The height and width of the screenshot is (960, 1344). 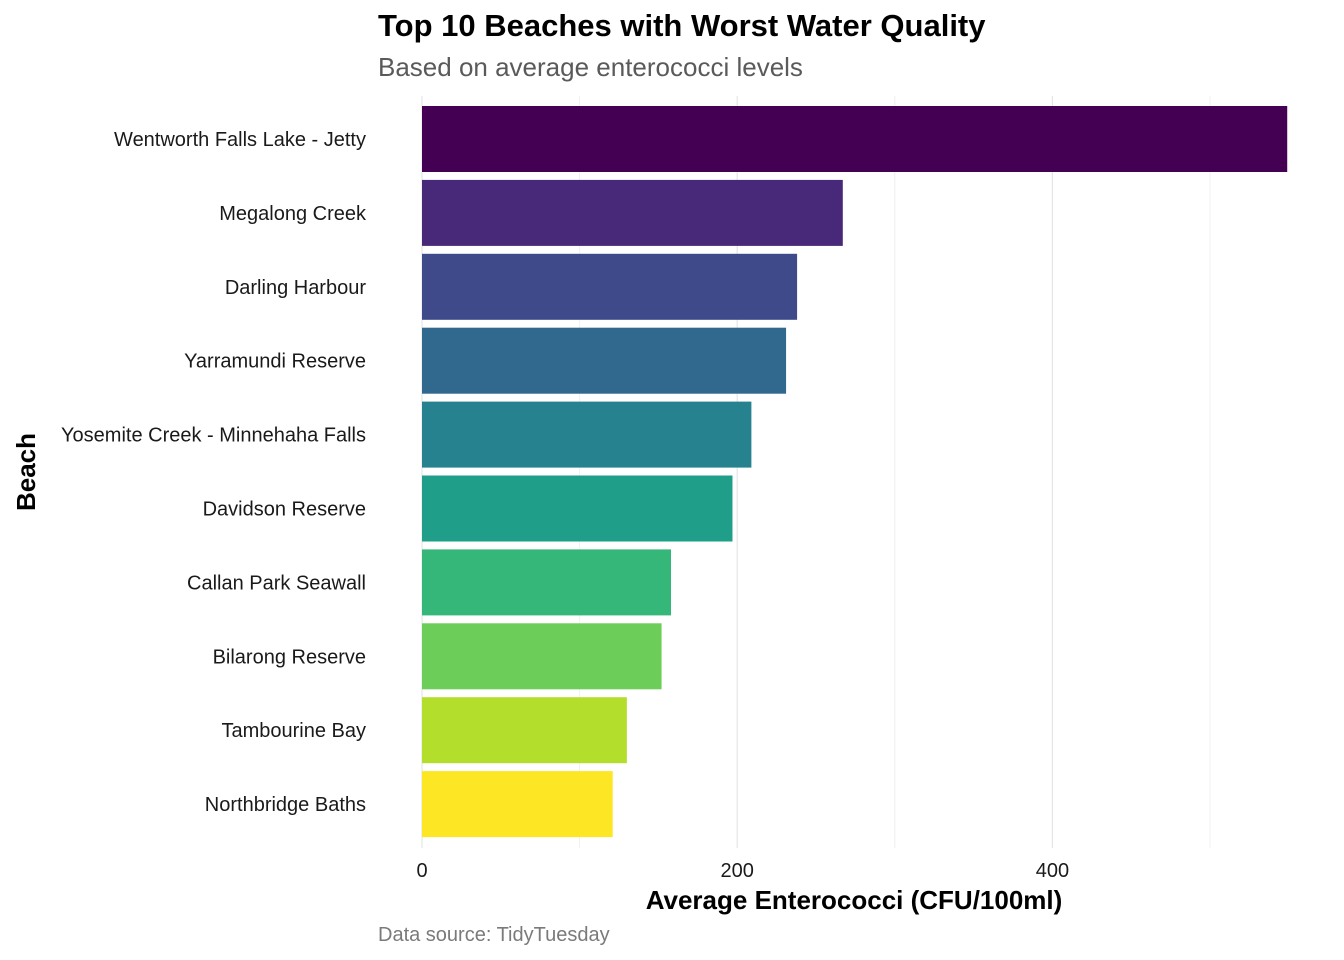 What do you see at coordinates (296, 288) in the screenshot?
I see `y-tick-label: Darling Harbour` at bounding box center [296, 288].